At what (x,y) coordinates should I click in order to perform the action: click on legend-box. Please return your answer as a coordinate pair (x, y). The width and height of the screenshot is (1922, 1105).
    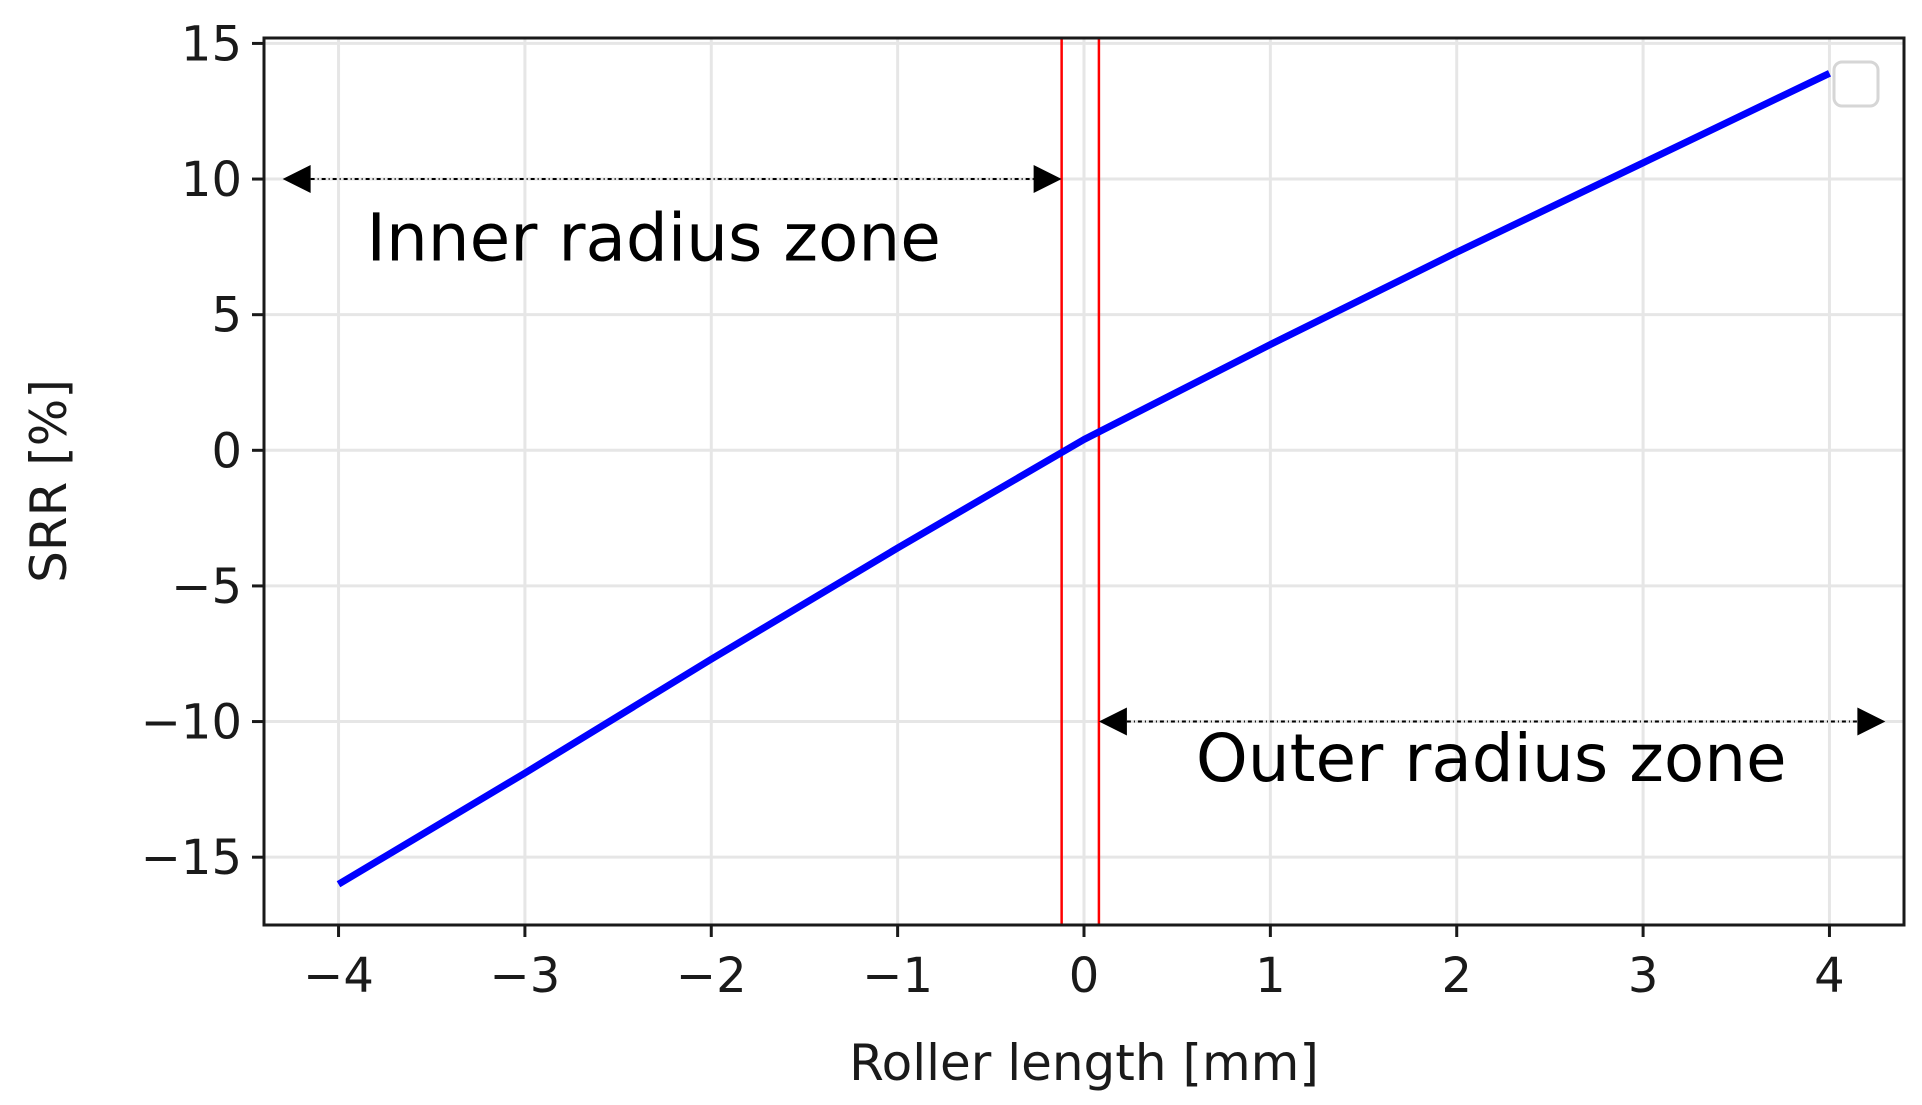
    Looking at the image, I should click on (1856, 84).